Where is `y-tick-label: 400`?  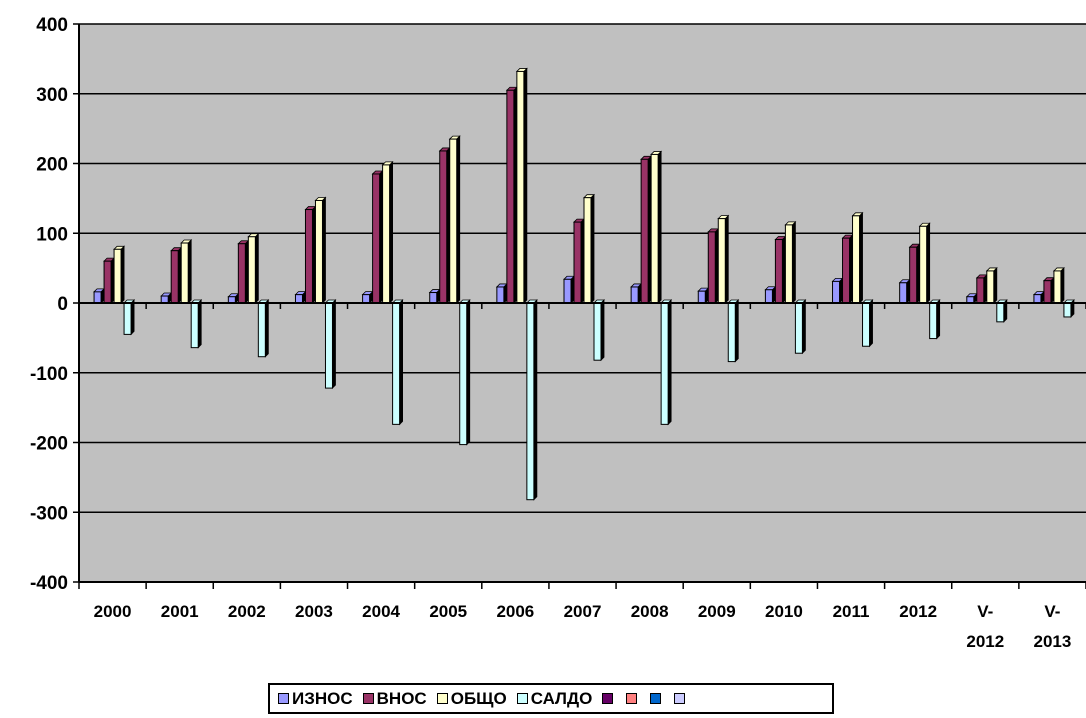 y-tick-label: 400 is located at coordinates (52, 25).